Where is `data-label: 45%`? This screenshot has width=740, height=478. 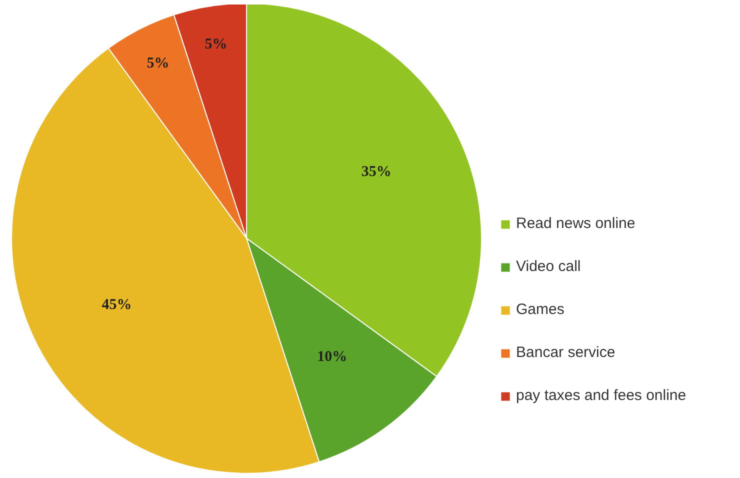
data-label: 45% is located at coordinates (117, 304).